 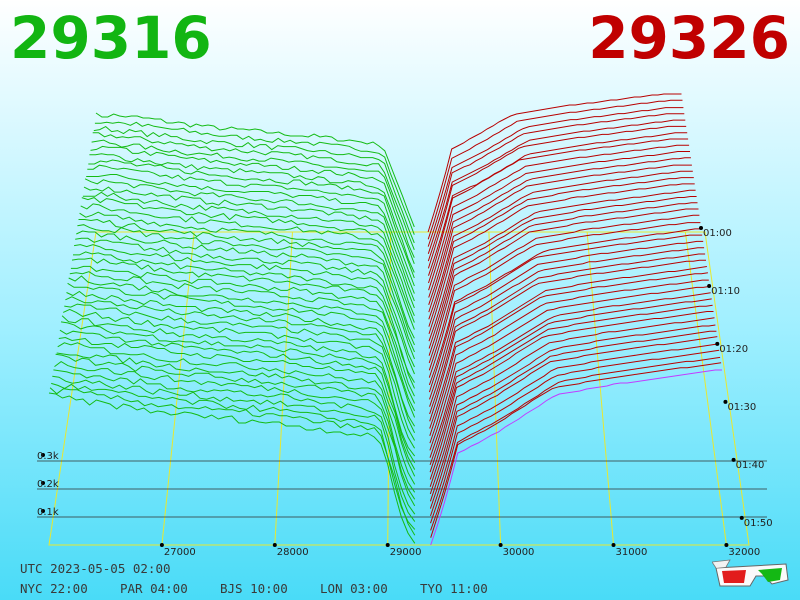 I want to click on time-tick-label: 01:20, so click(x=733, y=349).